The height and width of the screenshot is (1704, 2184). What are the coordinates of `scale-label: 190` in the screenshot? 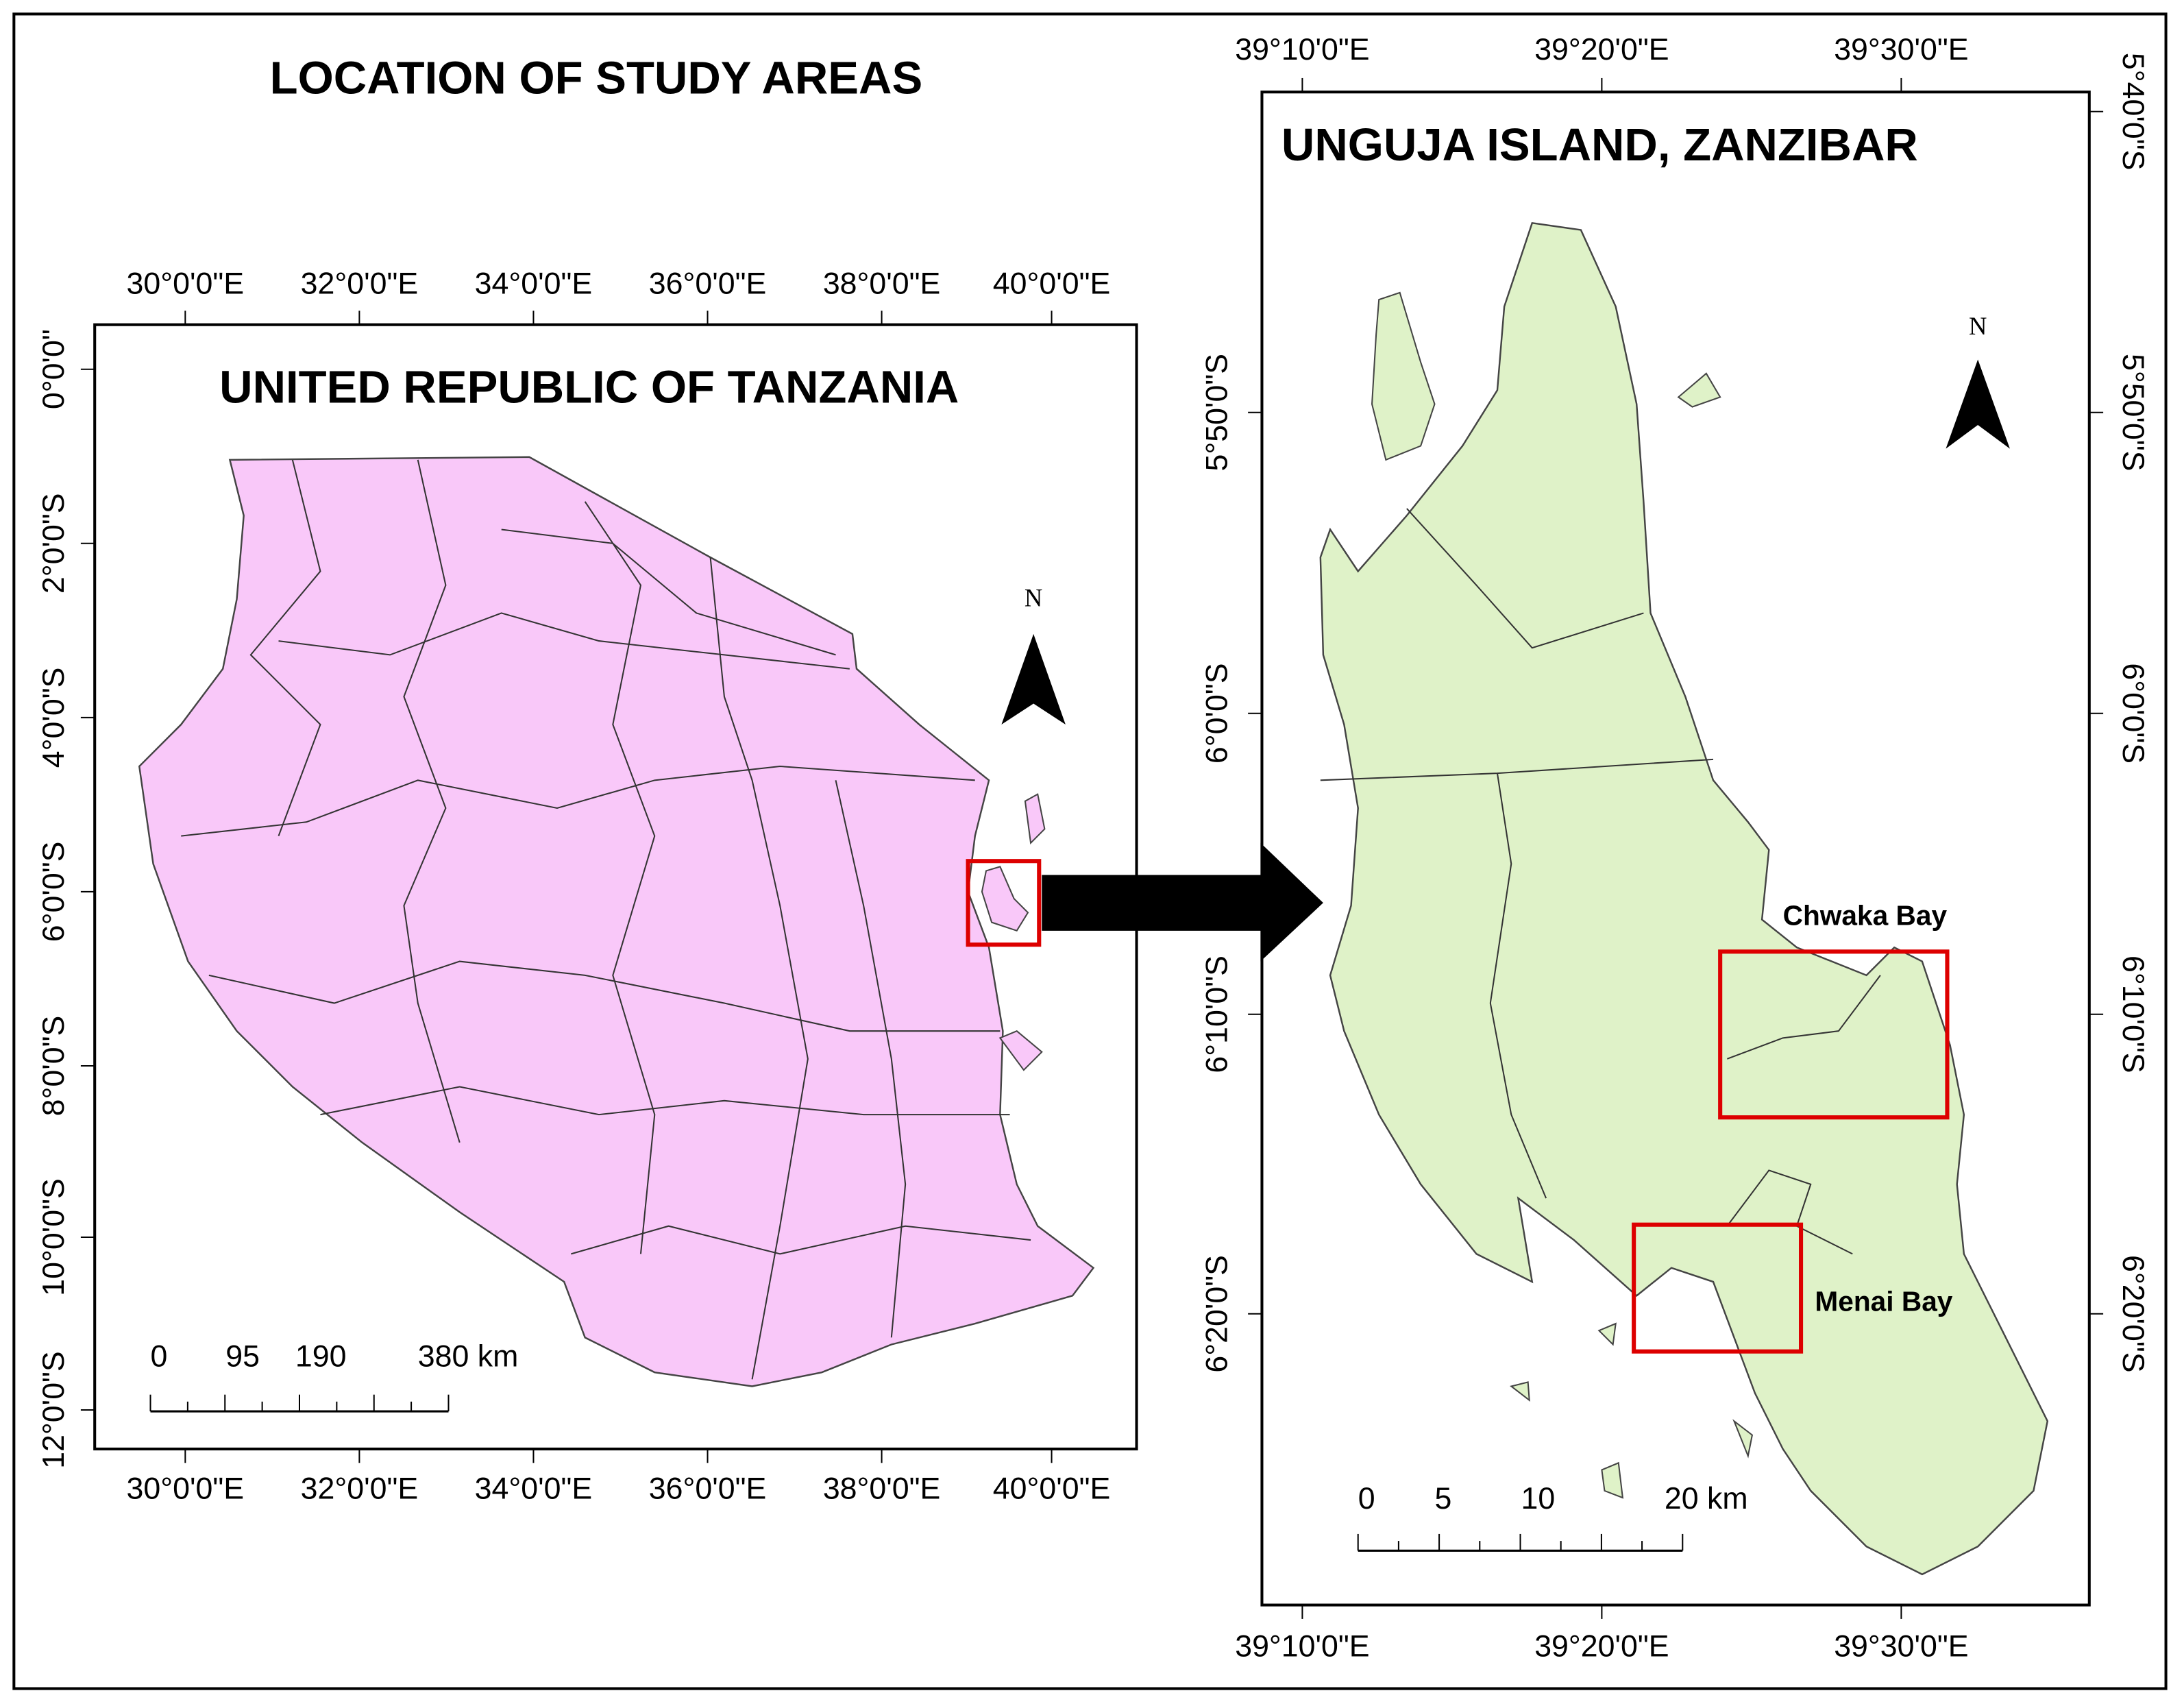 It's located at (321, 1357).